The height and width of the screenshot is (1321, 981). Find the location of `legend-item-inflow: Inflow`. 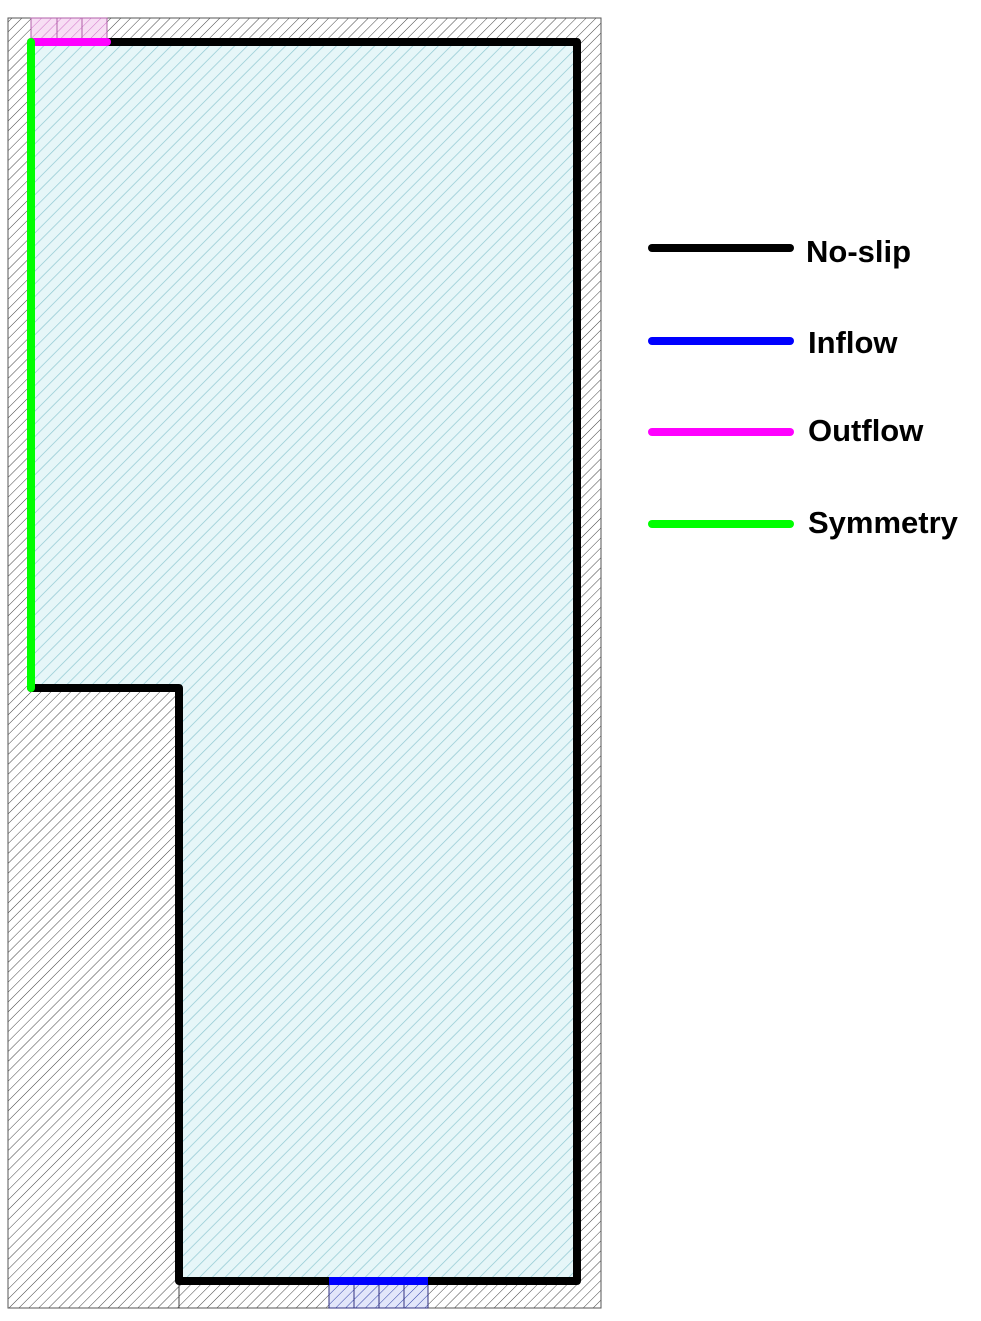

legend-item-inflow: Inflow is located at coordinates (773, 342).